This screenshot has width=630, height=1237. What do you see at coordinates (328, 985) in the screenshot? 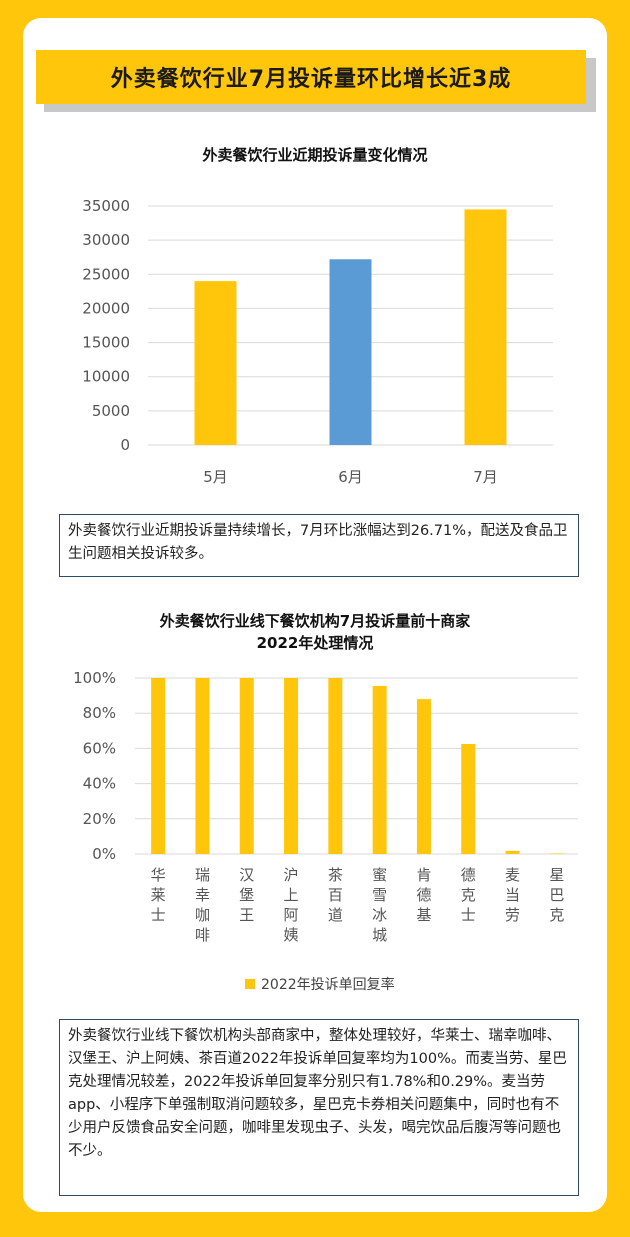
I see `legend-label: 2022年投诉单回复率` at bounding box center [328, 985].